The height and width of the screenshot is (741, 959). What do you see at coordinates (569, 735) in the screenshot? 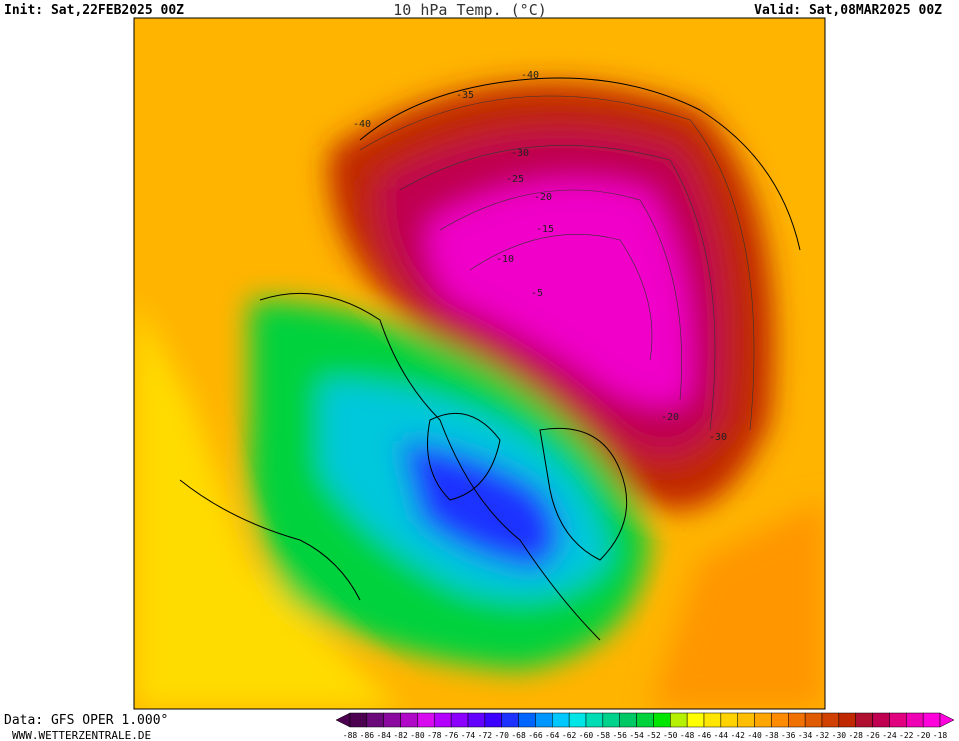
I see `legend-label: -62` at bounding box center [569, 735].